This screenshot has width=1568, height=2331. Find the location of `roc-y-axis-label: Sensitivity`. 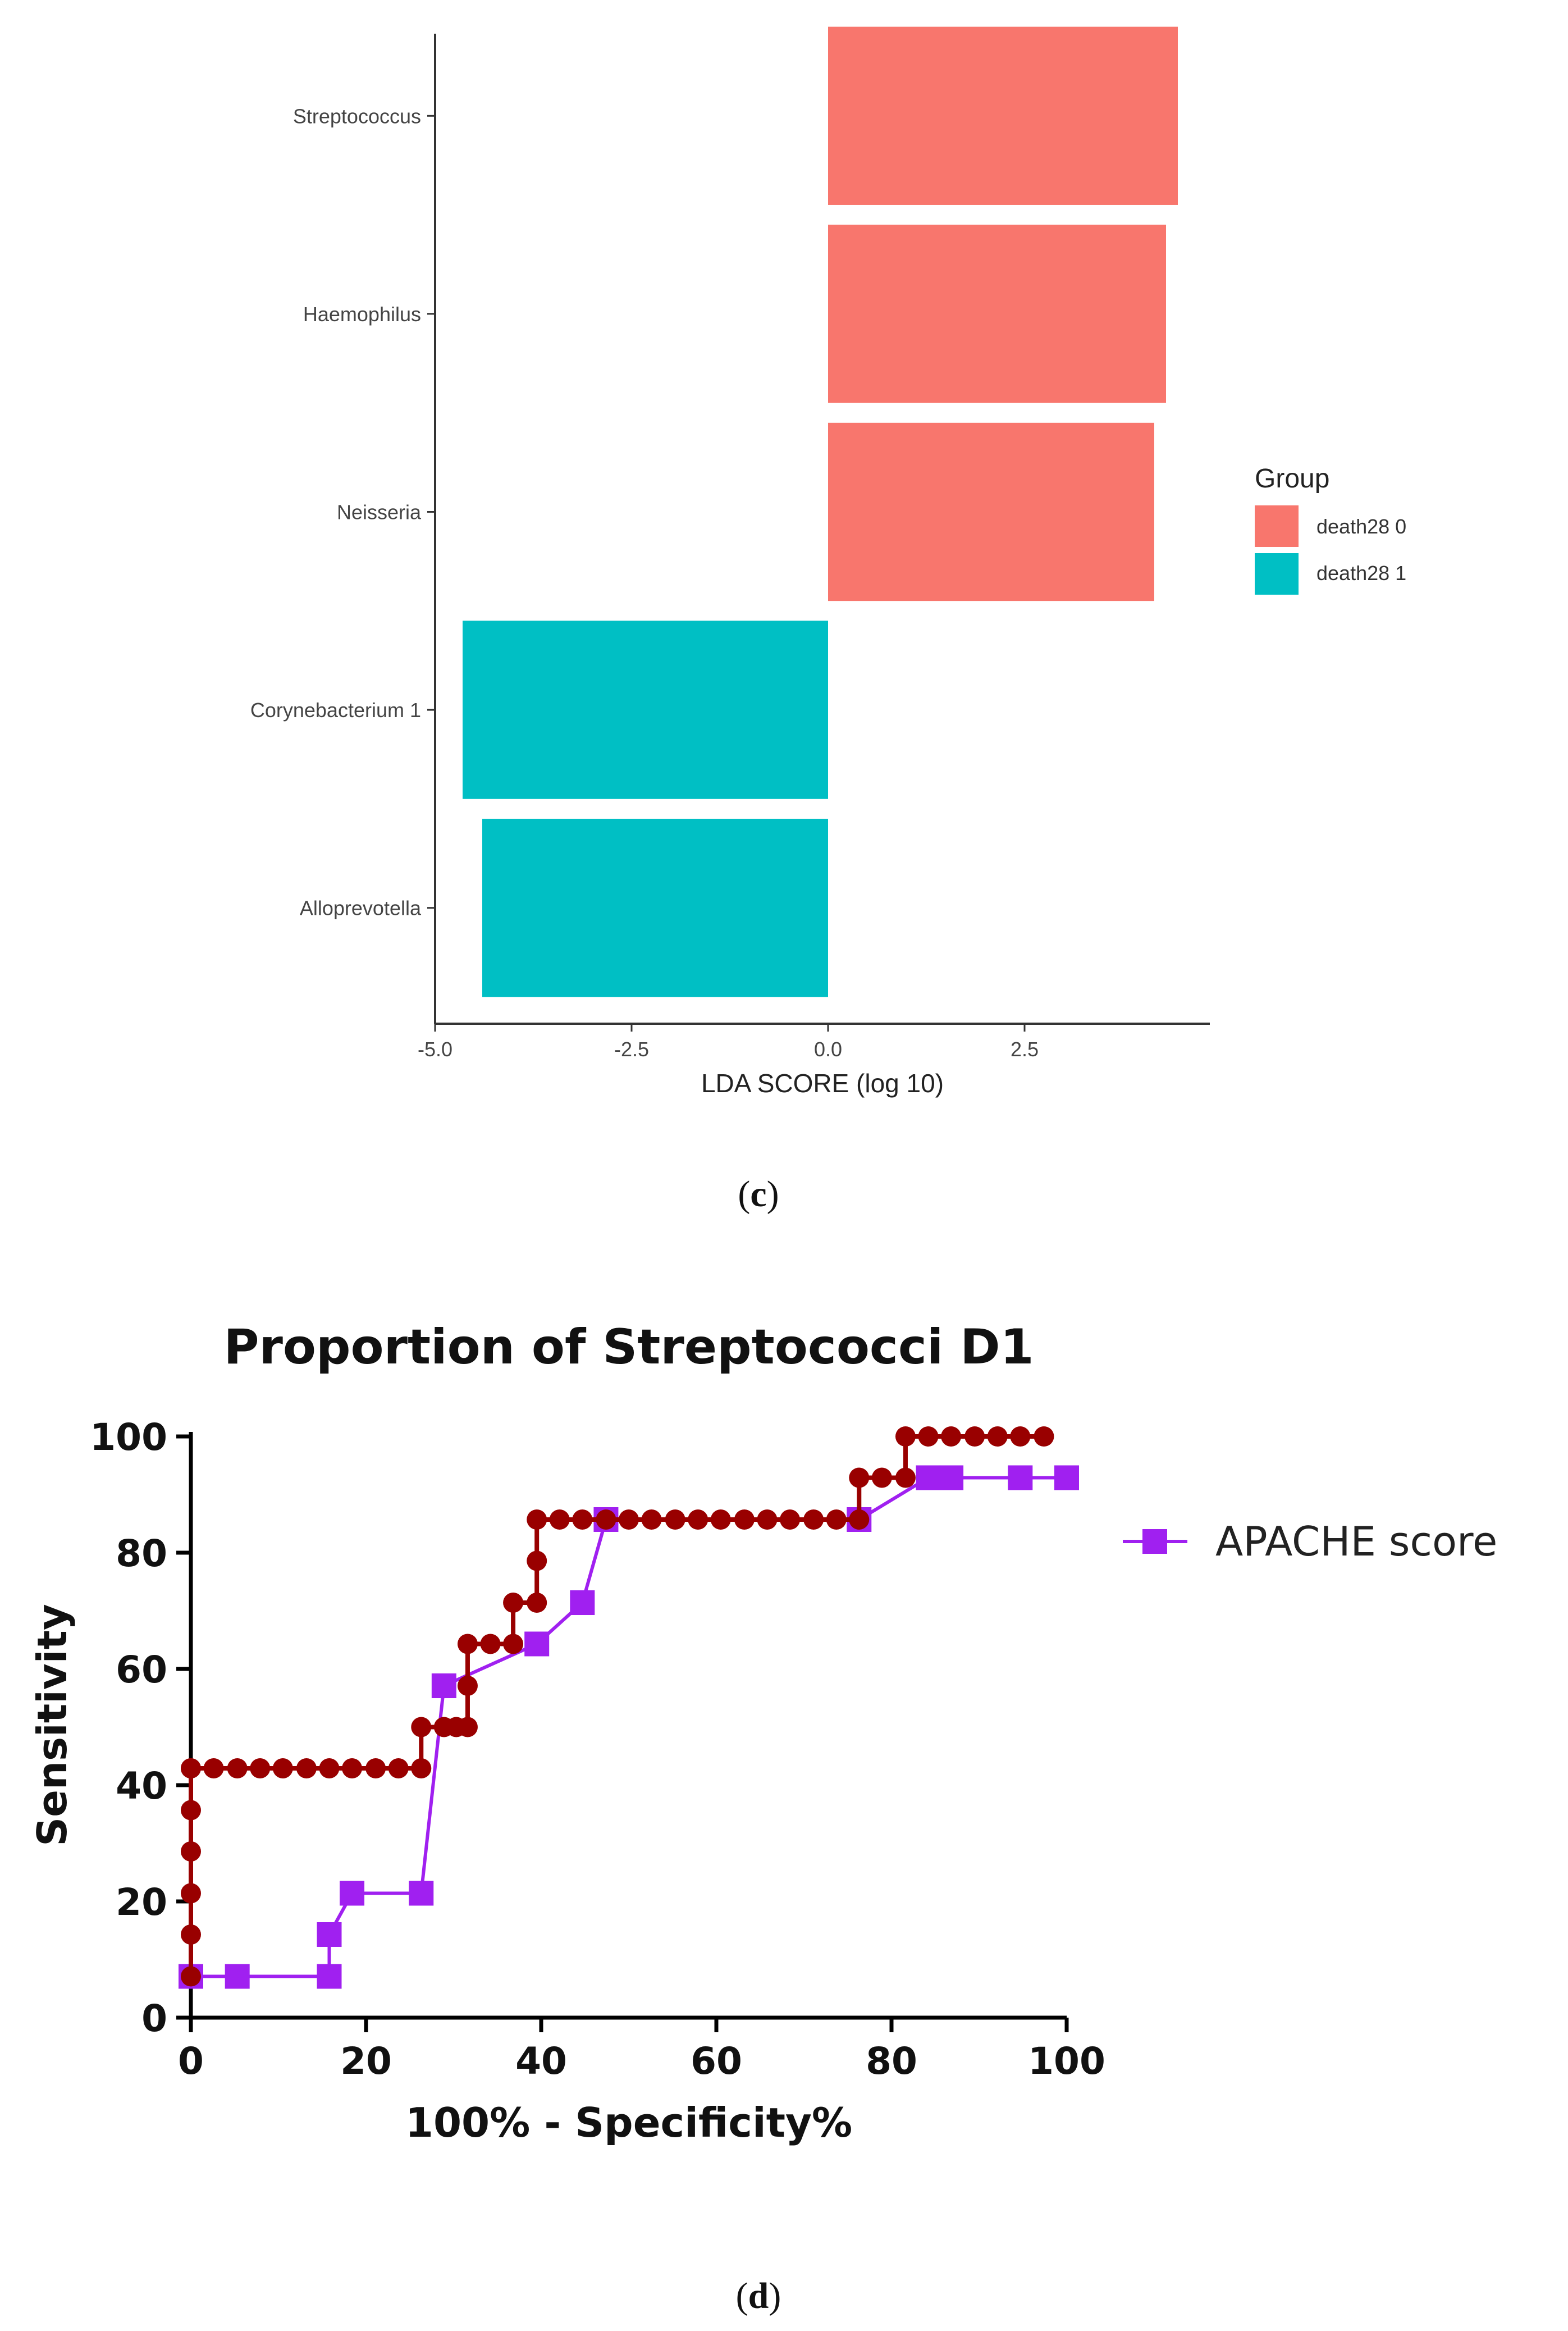

roc-y-axis-label: Sensitivity is located at coordinates (52, 1725).